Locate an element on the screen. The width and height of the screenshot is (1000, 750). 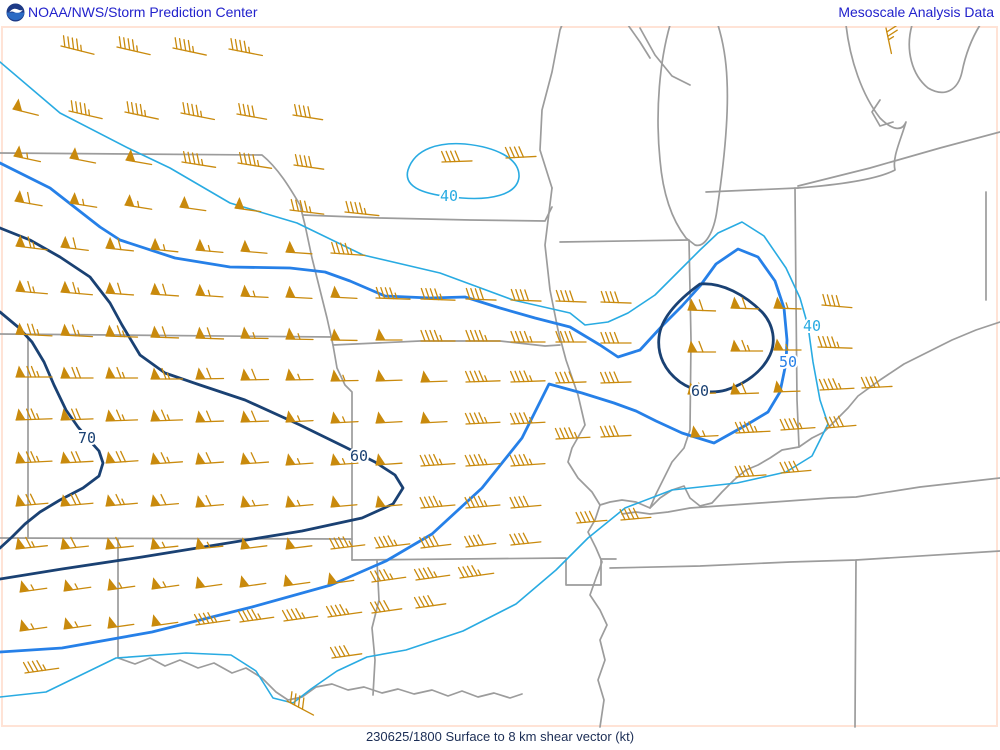
noaa-logo-icon is located at coordinates (15, 12).